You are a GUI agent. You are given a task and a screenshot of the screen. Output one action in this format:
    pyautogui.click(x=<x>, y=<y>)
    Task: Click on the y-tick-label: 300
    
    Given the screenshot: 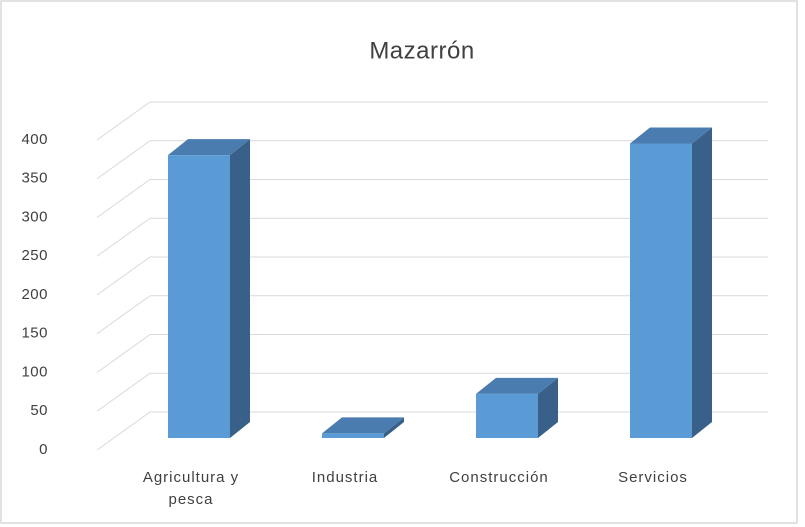 What is the action you would take?
    pyautogui.click(x=34, y=216)
    